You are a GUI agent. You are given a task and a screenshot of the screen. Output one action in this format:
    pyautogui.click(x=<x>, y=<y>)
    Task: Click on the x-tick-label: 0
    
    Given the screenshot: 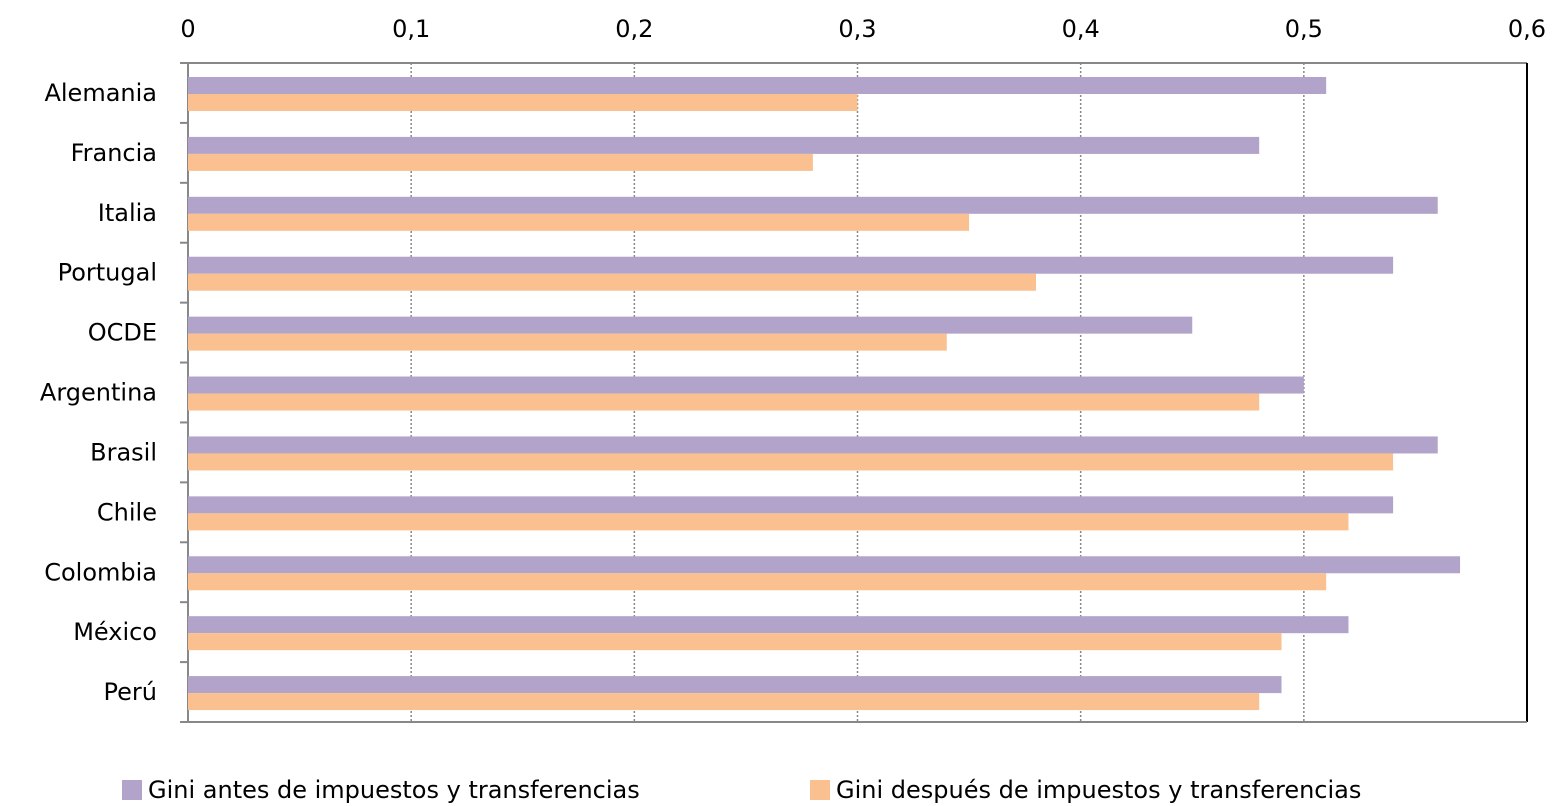 What is the action you would take?
    pyautogui.click(x=187, y=29)
    